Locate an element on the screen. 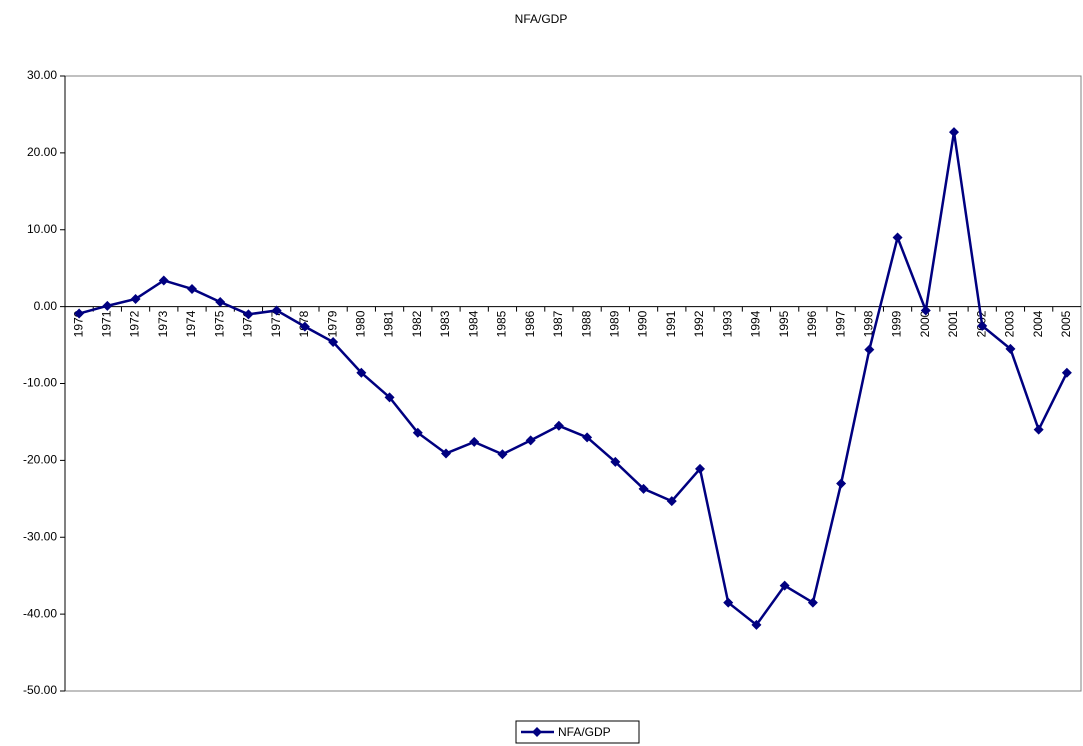 The width and height of the screenshot is (1083, 746). x-tick-label: 1970 is located at coordinates (78, 323).